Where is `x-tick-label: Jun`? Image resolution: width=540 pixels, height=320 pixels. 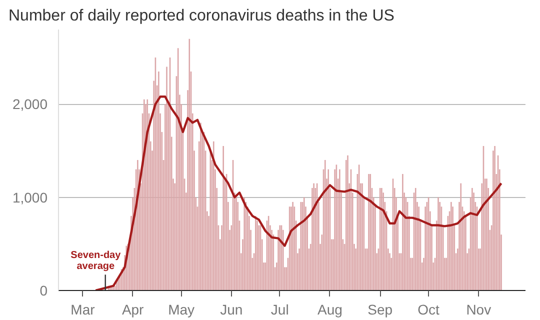 x-tick-label: Jun is located at coordinates (231, 310).